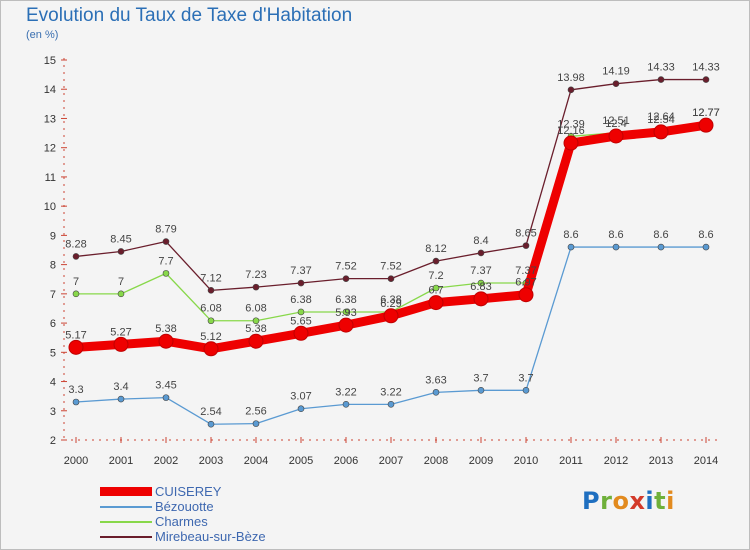 This screenshot has height=550, width=750. Describe the element at coordinates (50, 207) in the screenshot. I see `y-tick-label: 10` at that location.